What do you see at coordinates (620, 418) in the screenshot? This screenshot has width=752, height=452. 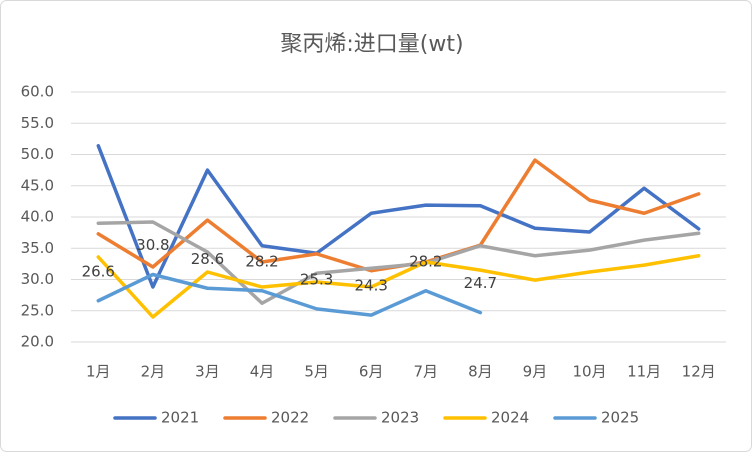 I see `legend-label: 2025` at bounding box center [620, 418].